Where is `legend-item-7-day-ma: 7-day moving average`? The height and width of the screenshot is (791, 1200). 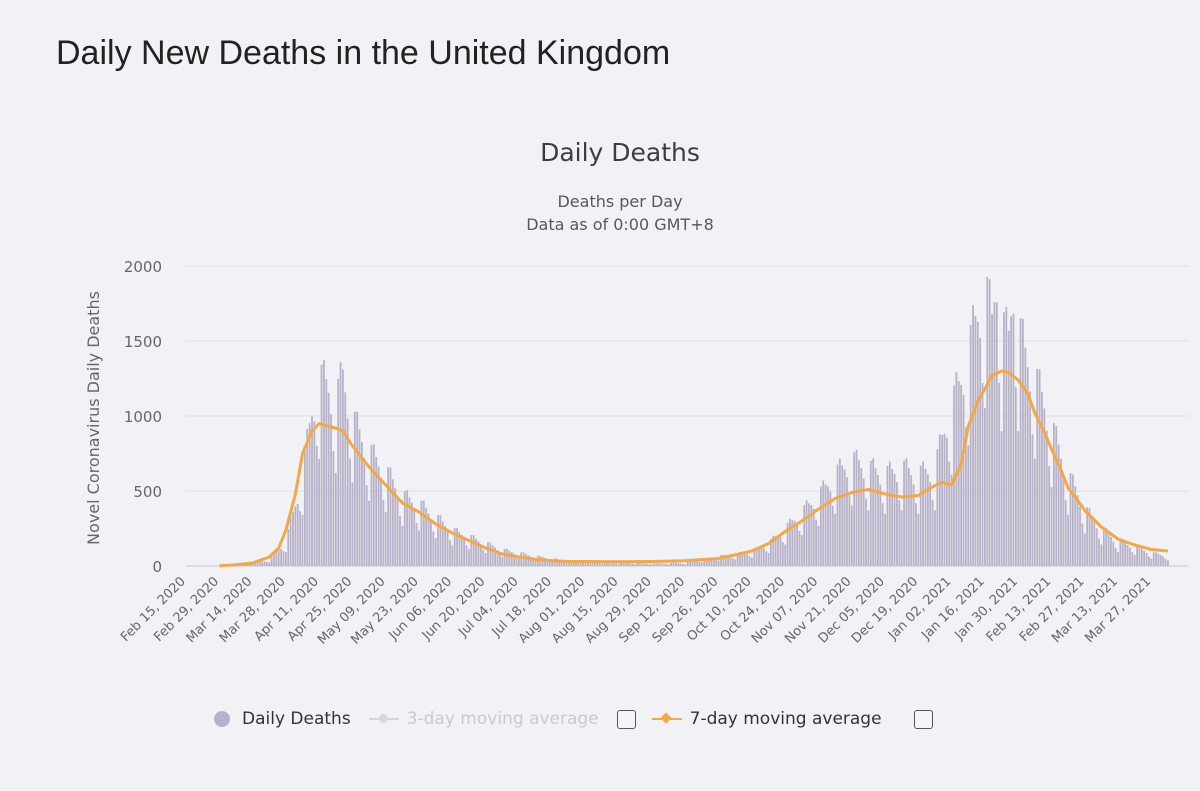
legend-item-7-day-ma: 7-day moving average is located at coordinates (766, 719).